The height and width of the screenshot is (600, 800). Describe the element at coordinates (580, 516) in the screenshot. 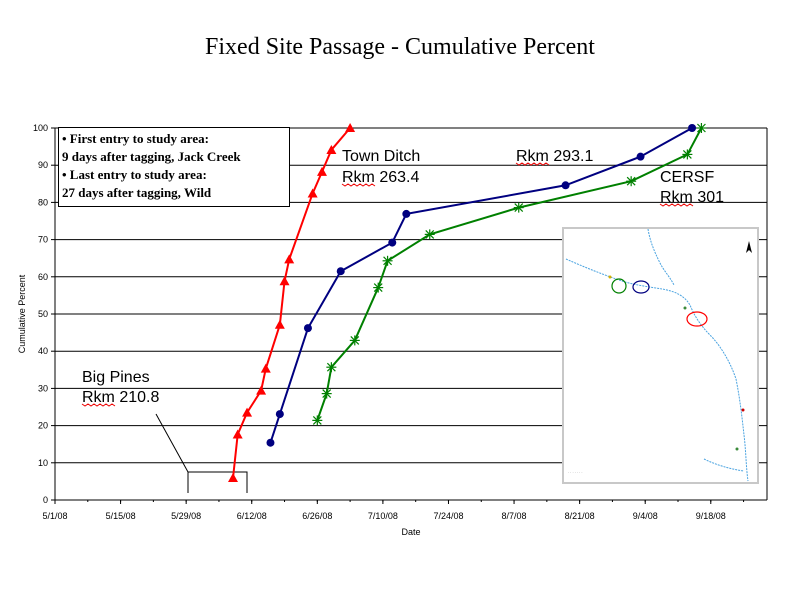

I see `x-tick-label: 8/21/08` at that location.